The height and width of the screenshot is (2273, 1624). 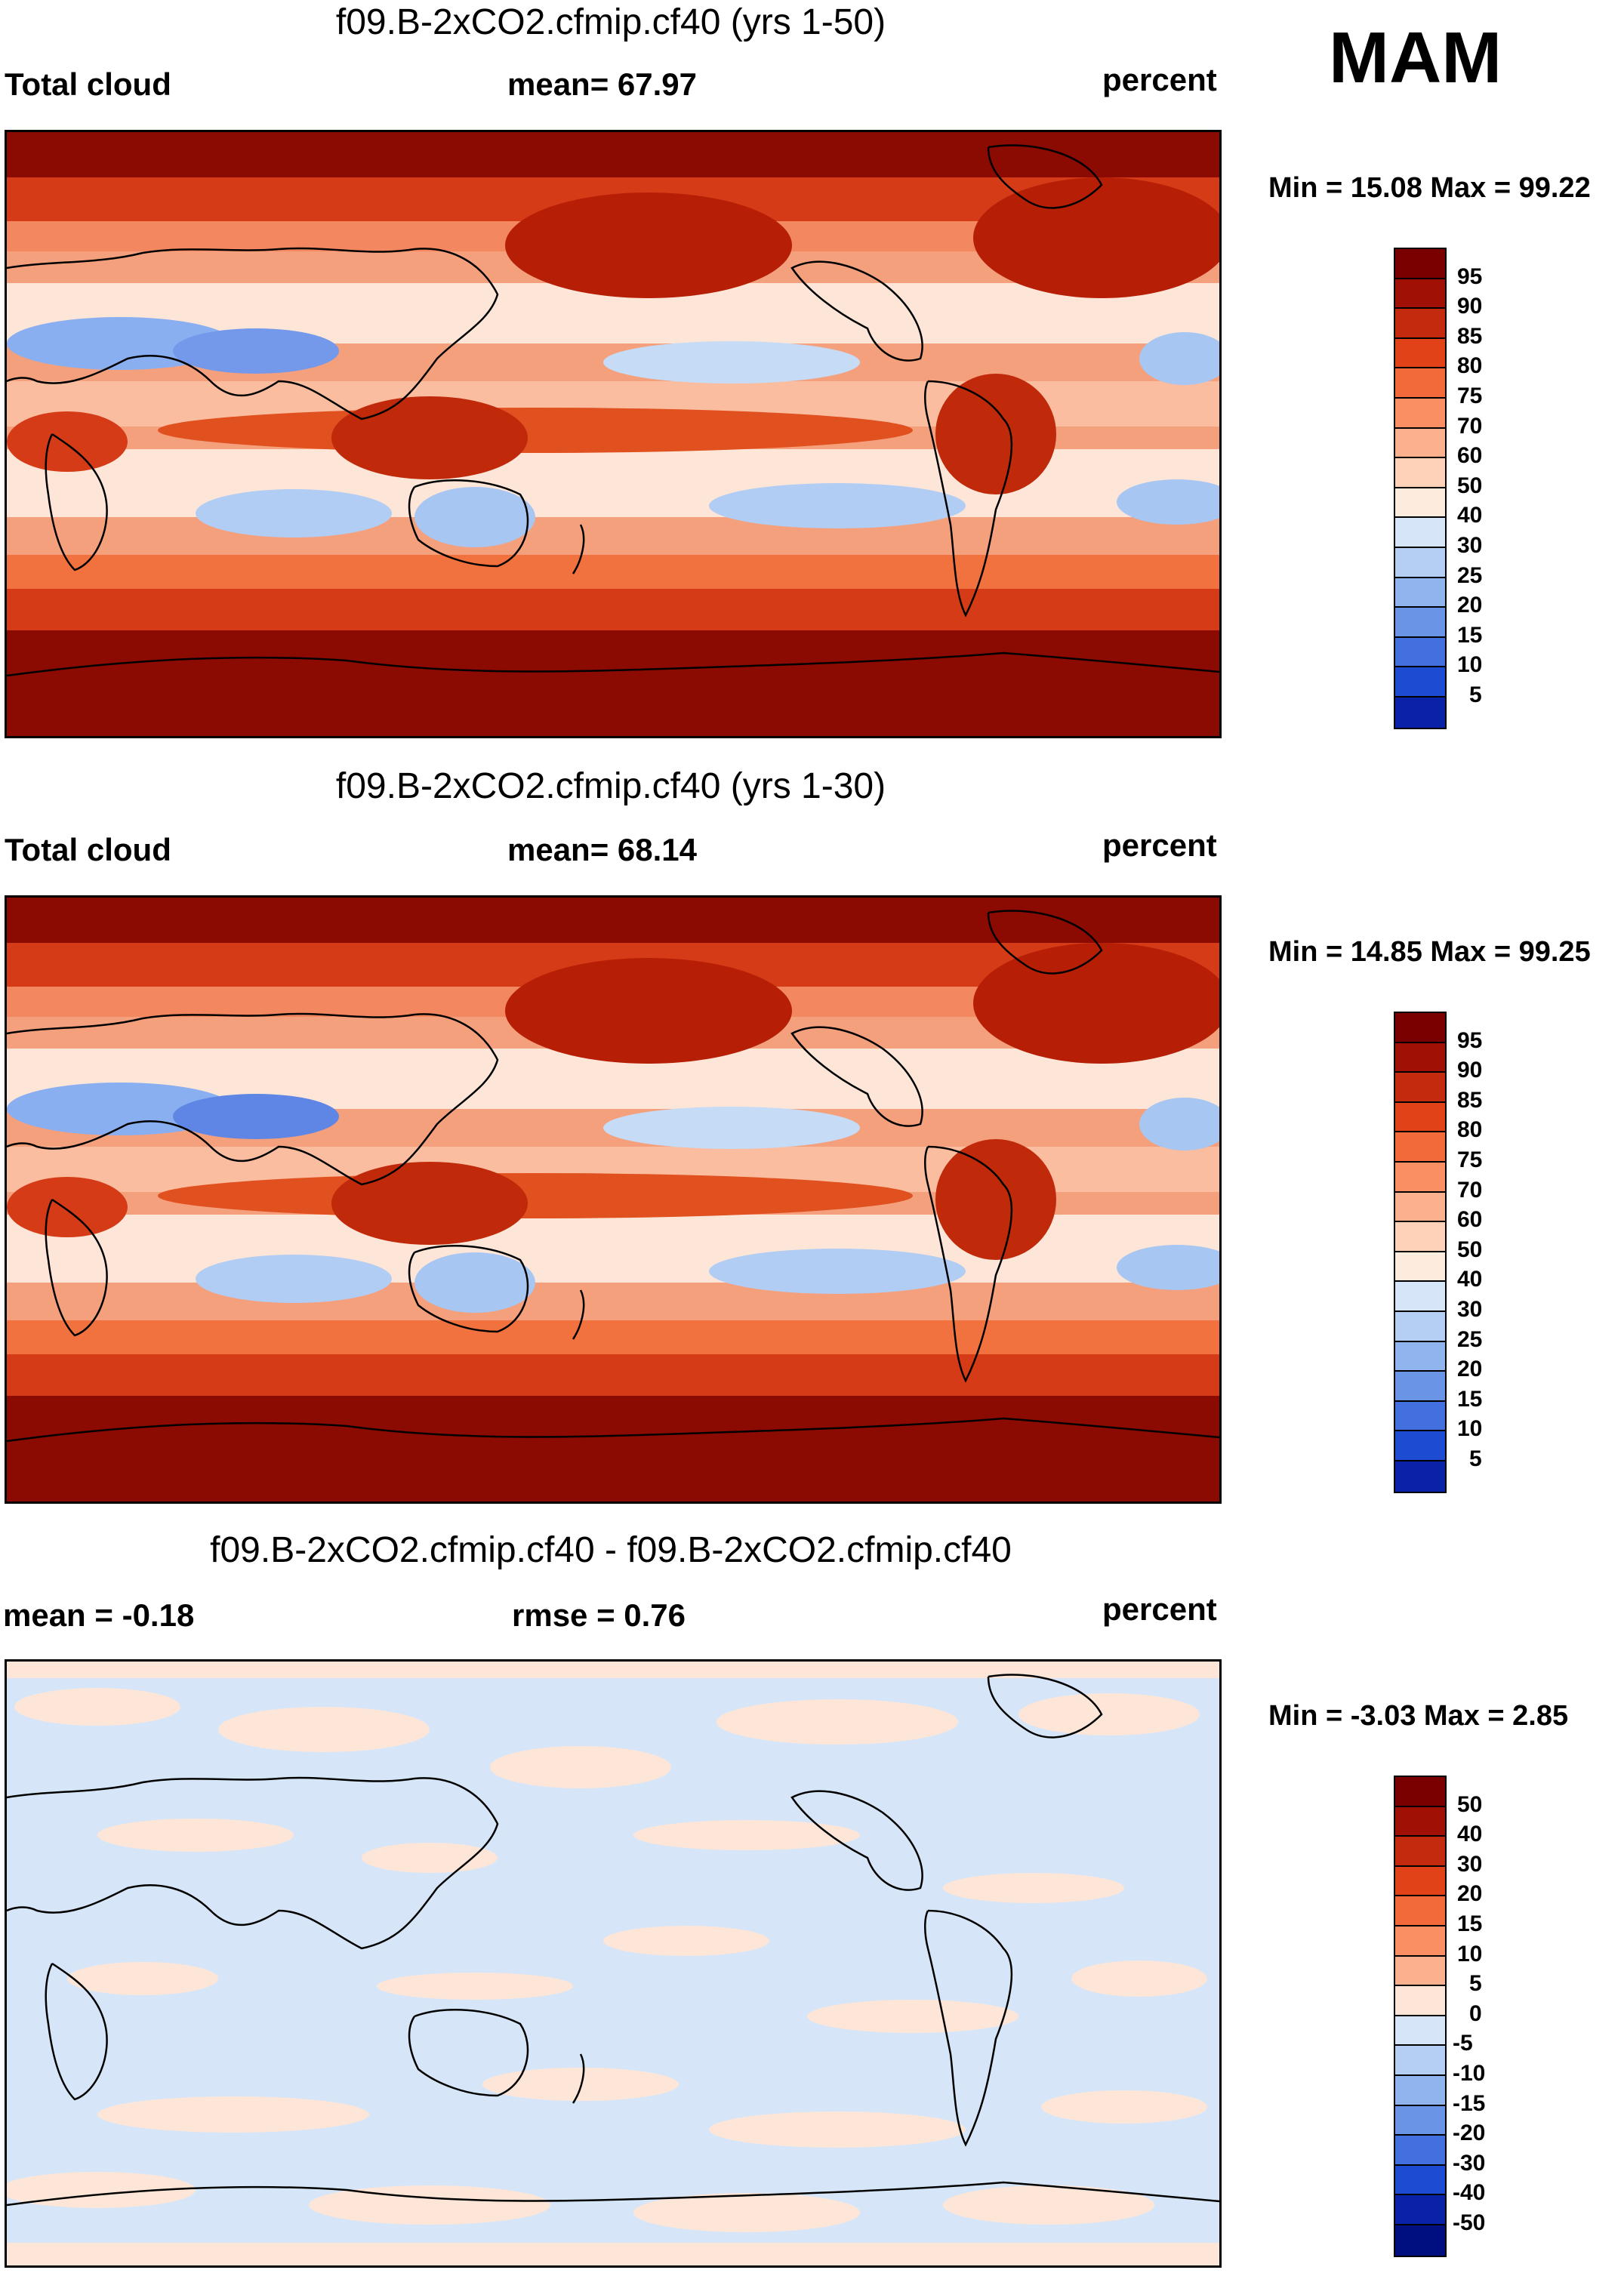 I want to click on panel1-sepac-dry, so click(x=838, y=505).